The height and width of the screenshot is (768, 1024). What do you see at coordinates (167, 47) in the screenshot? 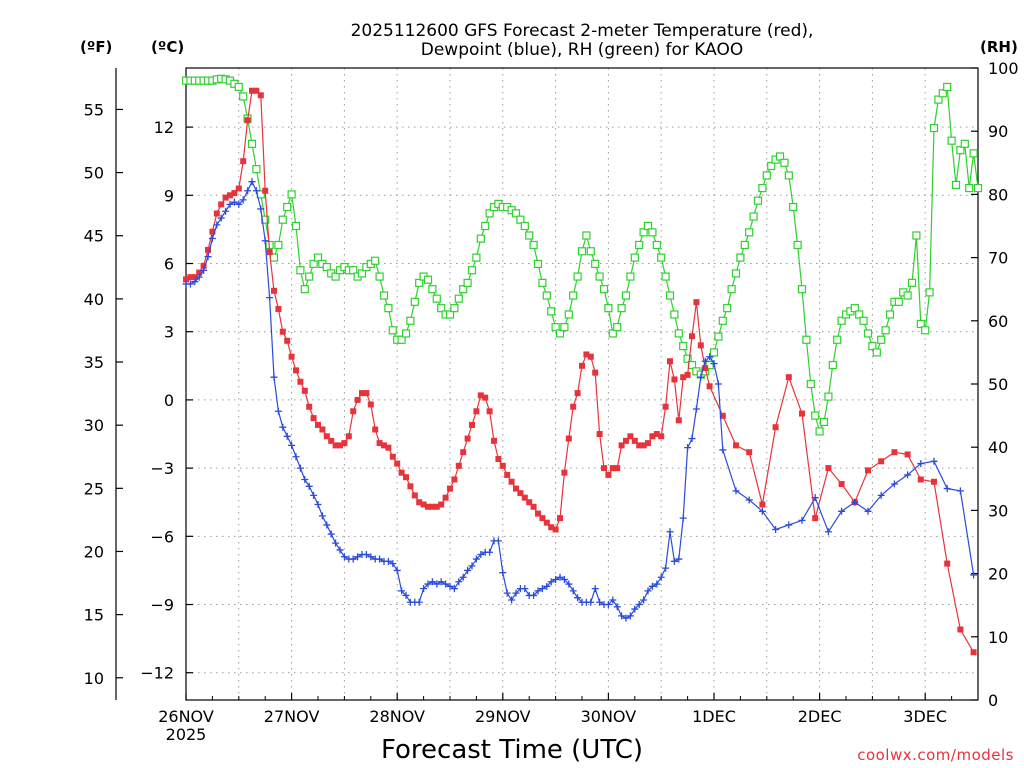
I see `celsius-unit-label: (ºC)` at bounding box center [167, 47].